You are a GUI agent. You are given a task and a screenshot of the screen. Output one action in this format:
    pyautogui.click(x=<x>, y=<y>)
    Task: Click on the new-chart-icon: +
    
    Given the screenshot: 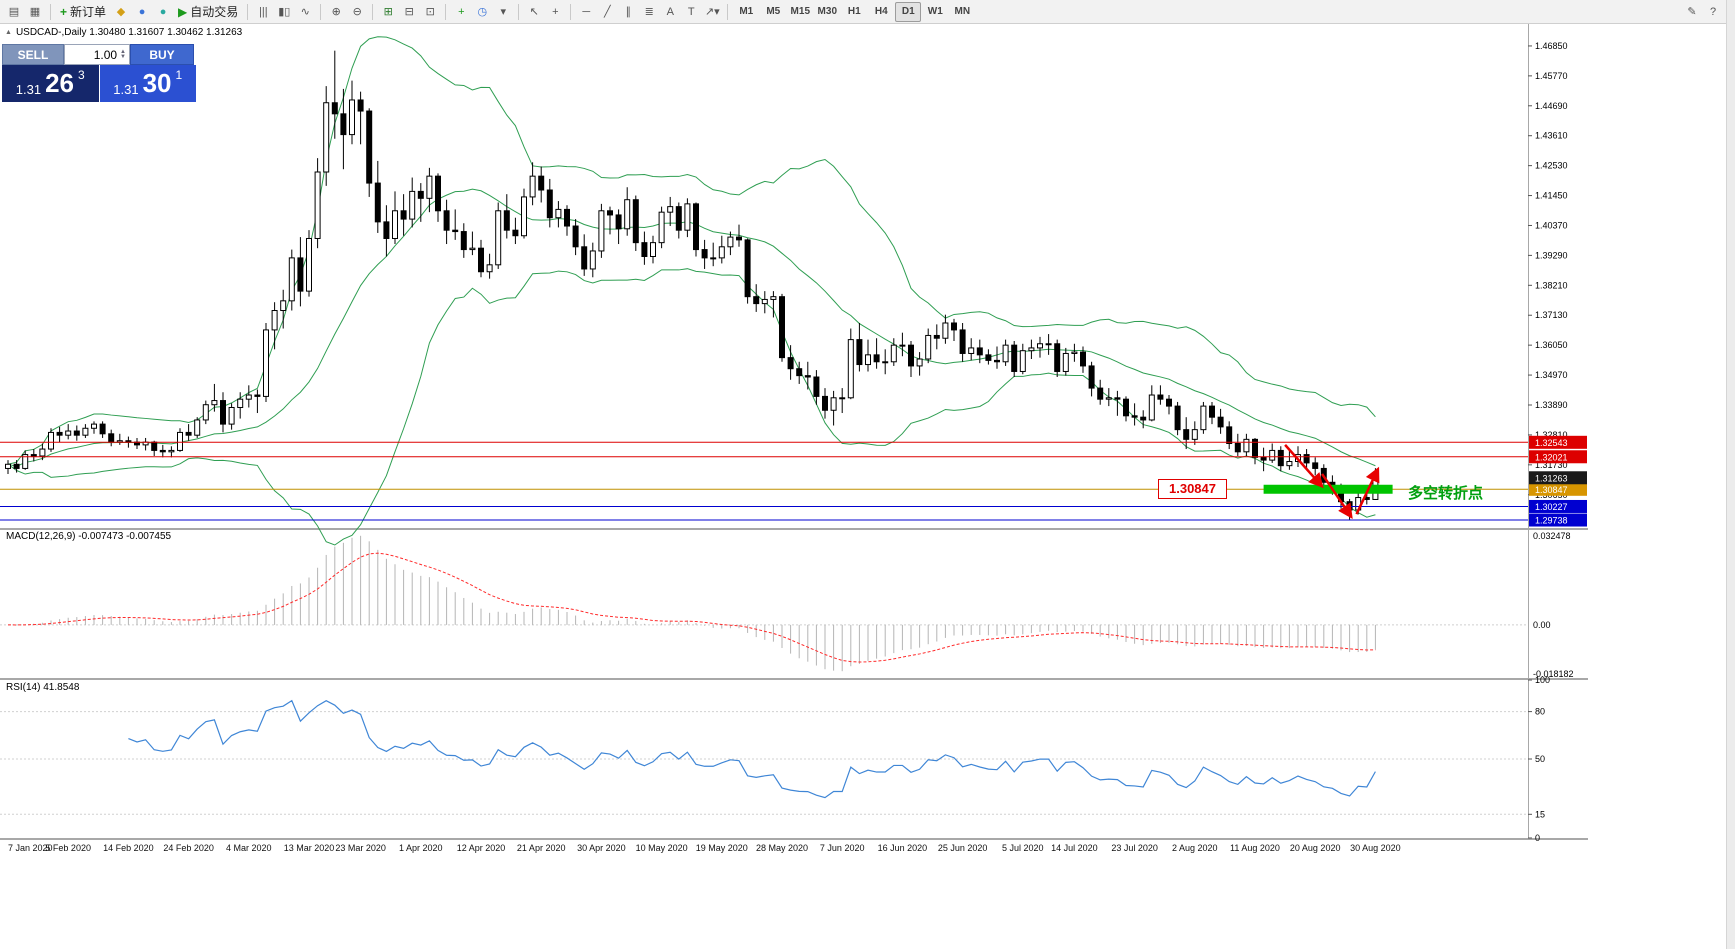 What is the action you would take?
    pyautogui.click(x=461, y=11)
    